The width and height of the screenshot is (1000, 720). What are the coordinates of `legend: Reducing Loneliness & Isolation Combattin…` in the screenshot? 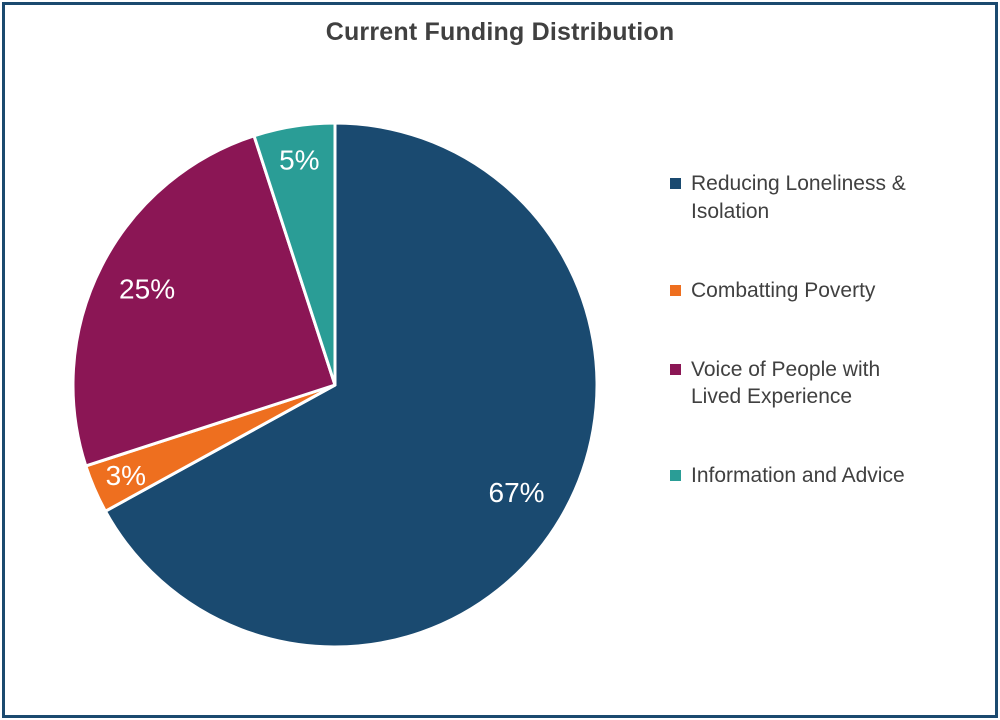 It's located at (830, 330).